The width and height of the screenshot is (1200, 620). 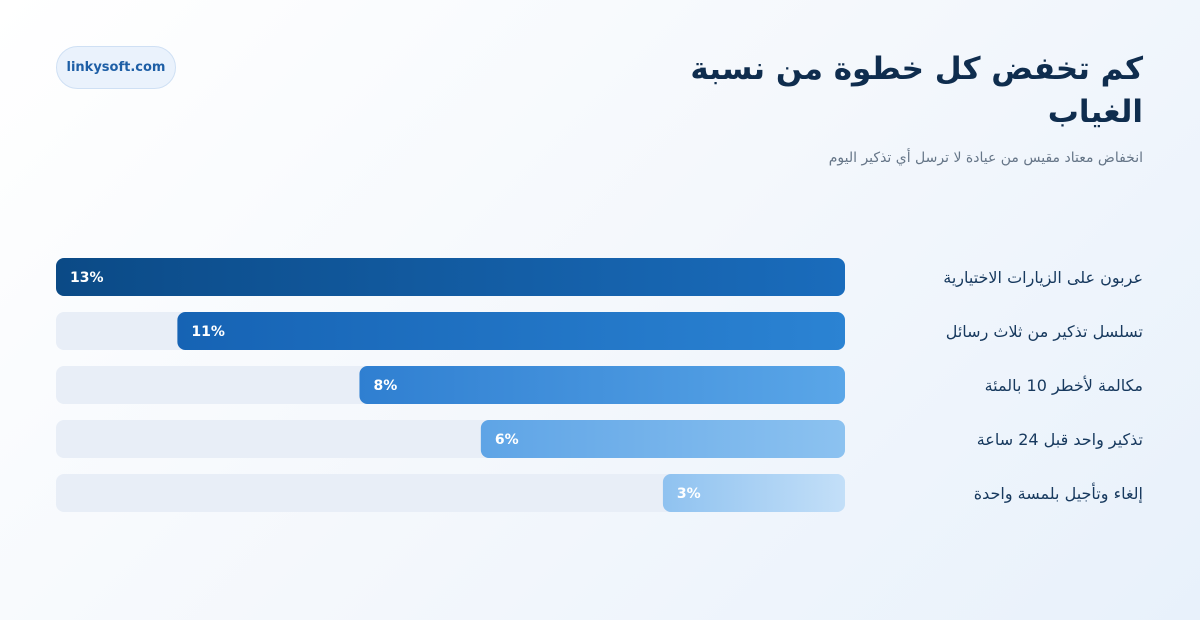 I want to click on category-label: عربون على الزيارات الاختيارية, so click(x=1043, y=278).